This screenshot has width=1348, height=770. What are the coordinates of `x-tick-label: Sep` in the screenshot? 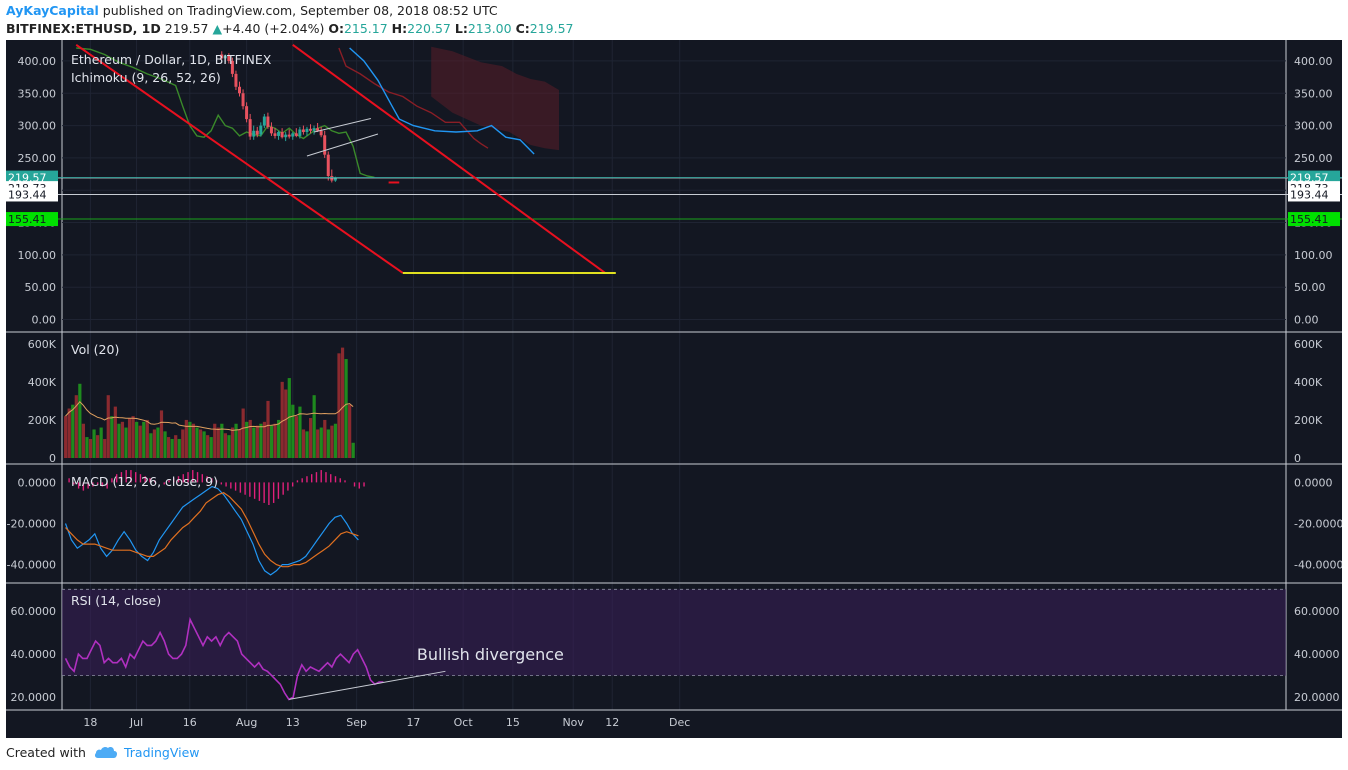 It's located at (356, 722).